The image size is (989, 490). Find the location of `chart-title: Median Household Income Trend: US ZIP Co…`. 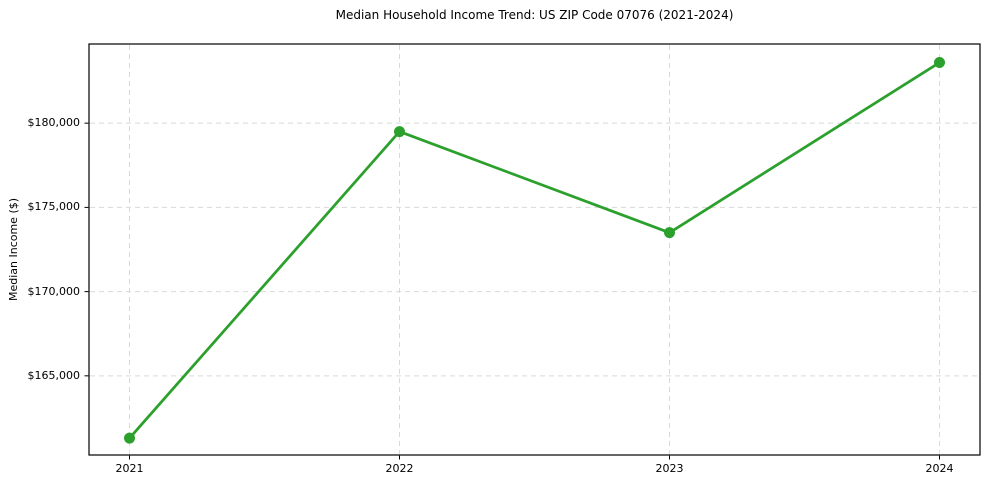

chart-title: Median Household Income Trend: US ZIP Co… is located at coordinates (534, 15).